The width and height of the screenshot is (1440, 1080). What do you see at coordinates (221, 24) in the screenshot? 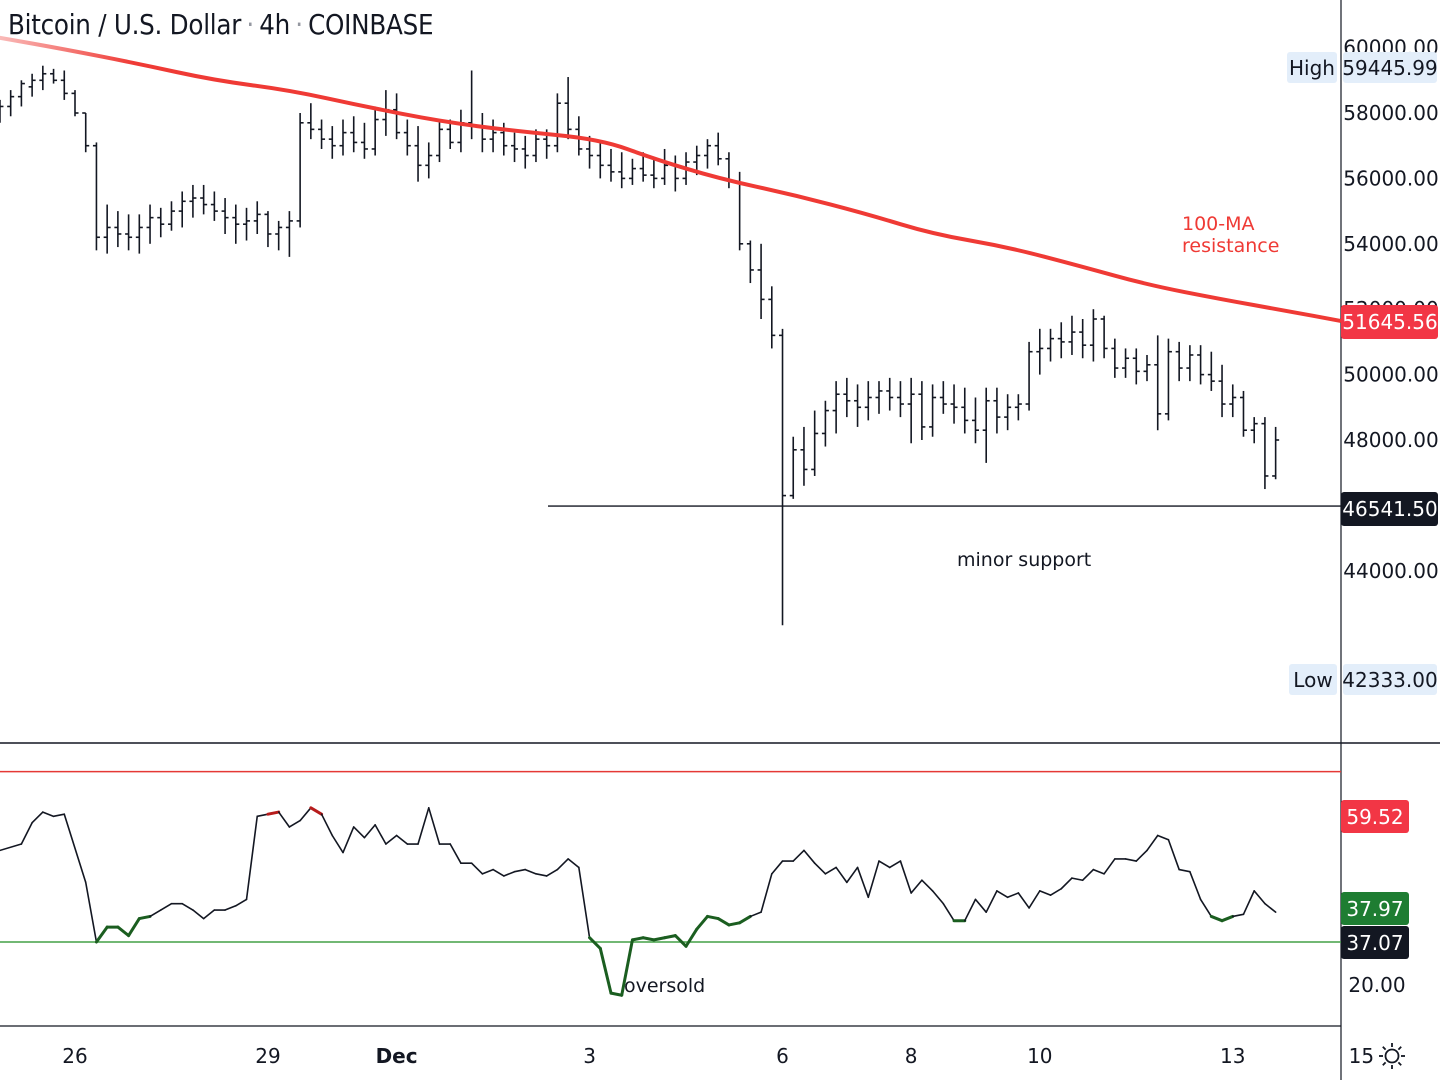
I see `chart-title: Bitcoin / U.S. Dollar · 4h · COINBASE` at bounding box center [221, 24].